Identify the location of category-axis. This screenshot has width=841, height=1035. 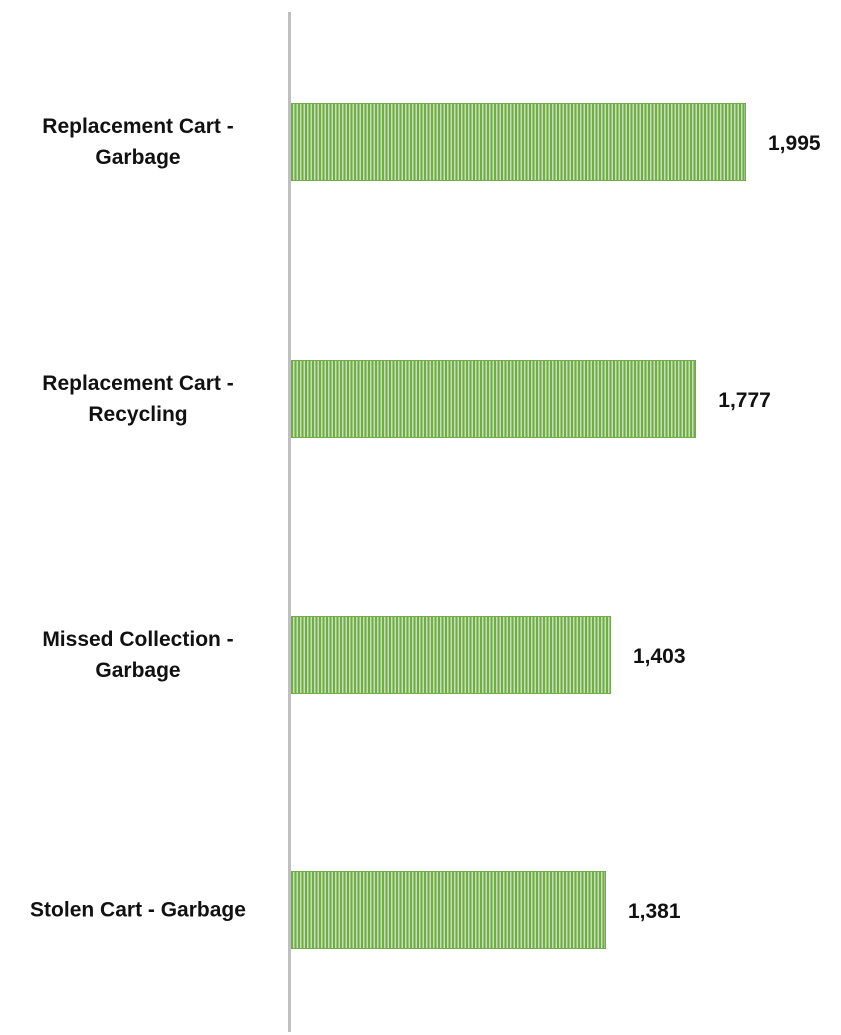
(289, 522).